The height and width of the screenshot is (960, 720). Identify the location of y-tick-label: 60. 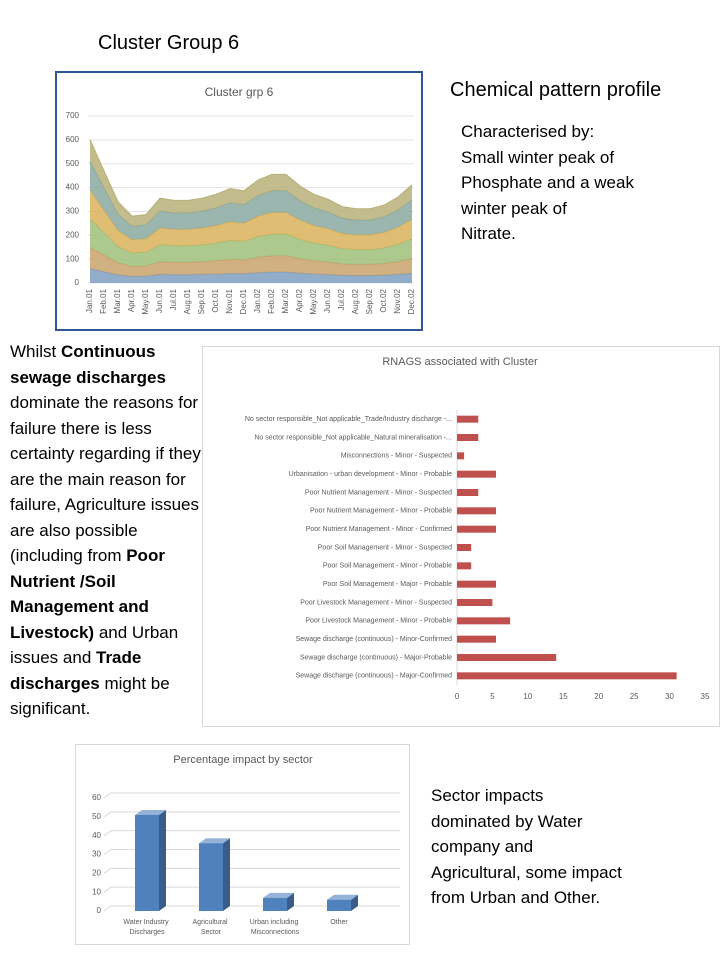
(96, 797).